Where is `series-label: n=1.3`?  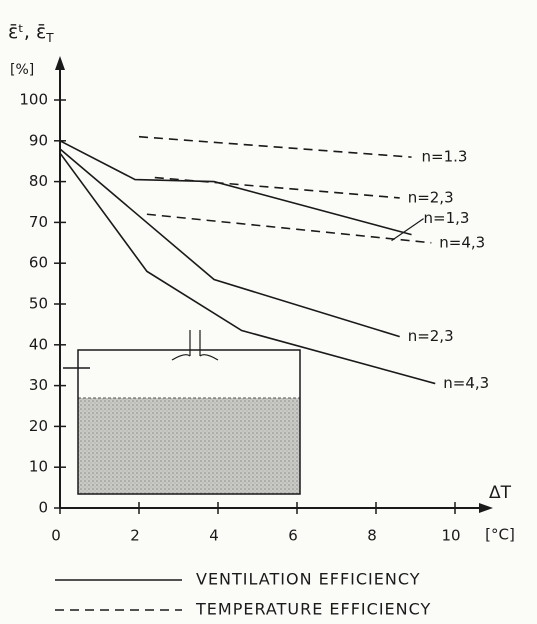
series-label: n=1.3 is located at coordinates (445, 157).